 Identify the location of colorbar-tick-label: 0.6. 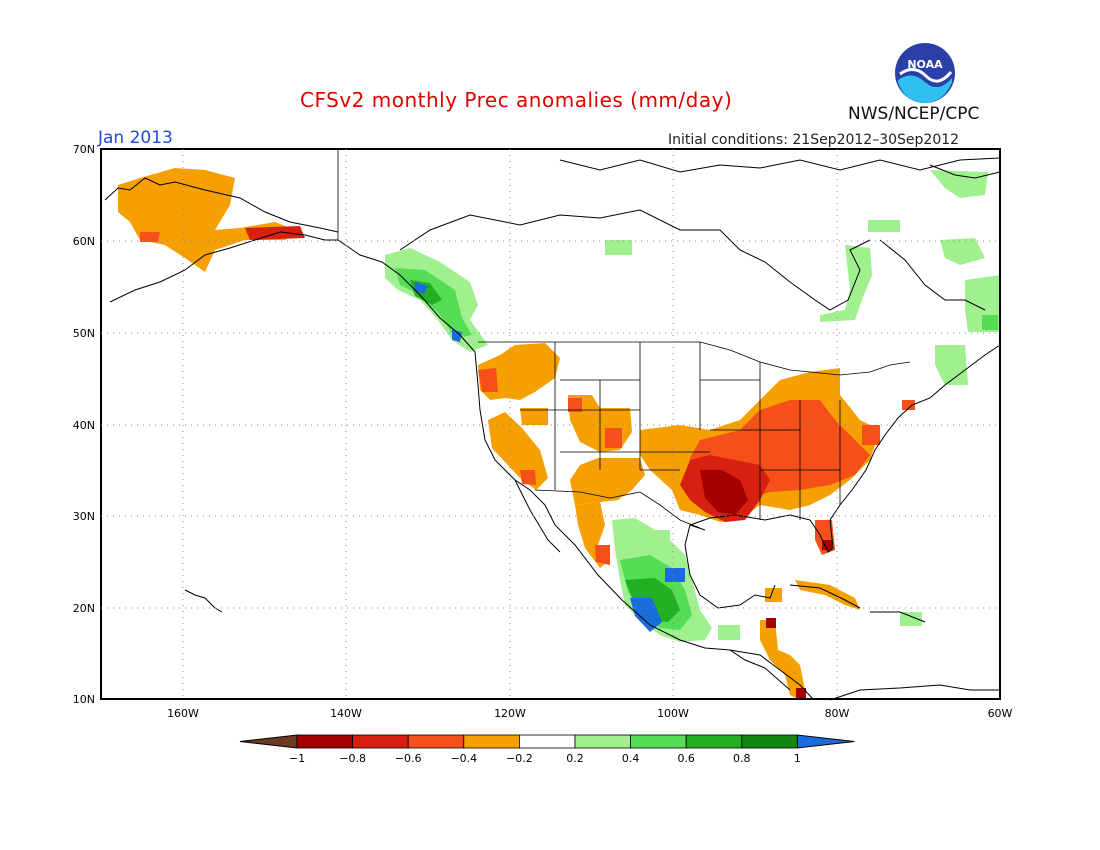
(686, 758).